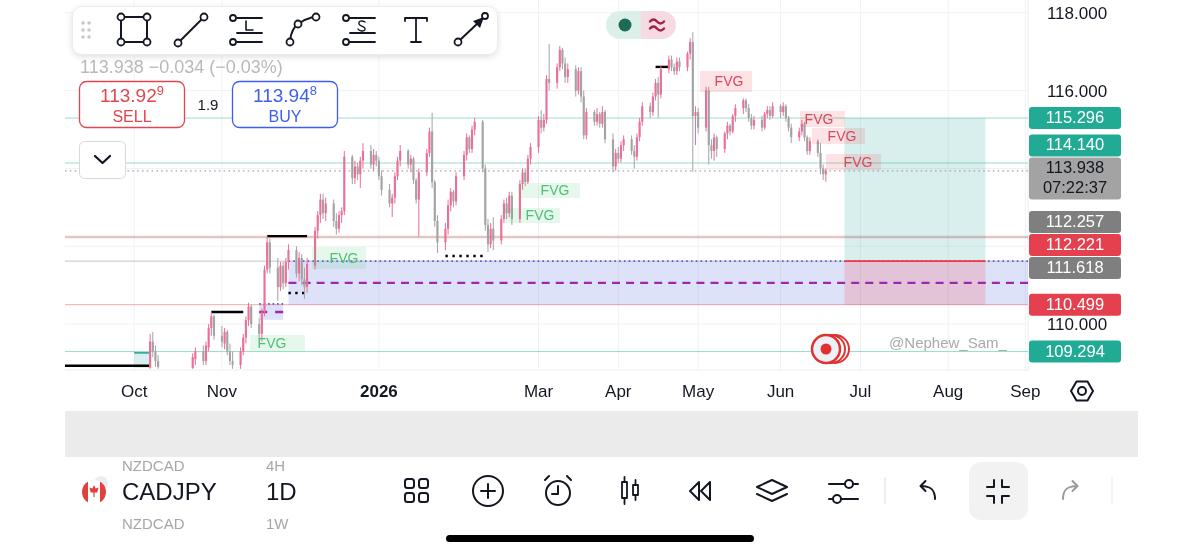 The width and height of the screenshot is (1199, 554). Describe the element at coordinates (1077, 13) in the screenshot. I see `y-tick-label: 118.000` at that location.